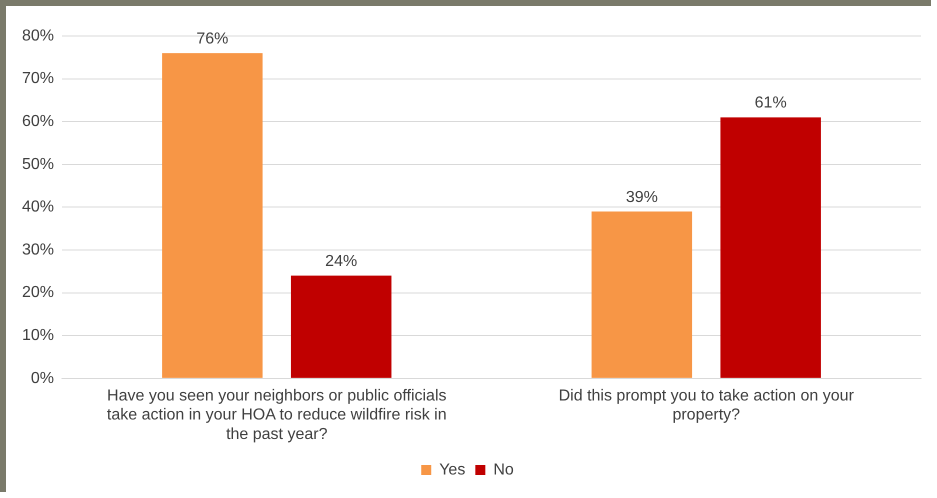 The image size is (937, 498). Describe the element at coordinates (38, 35) in the screenshot. I see `y-tick-label: 80%` at that location.